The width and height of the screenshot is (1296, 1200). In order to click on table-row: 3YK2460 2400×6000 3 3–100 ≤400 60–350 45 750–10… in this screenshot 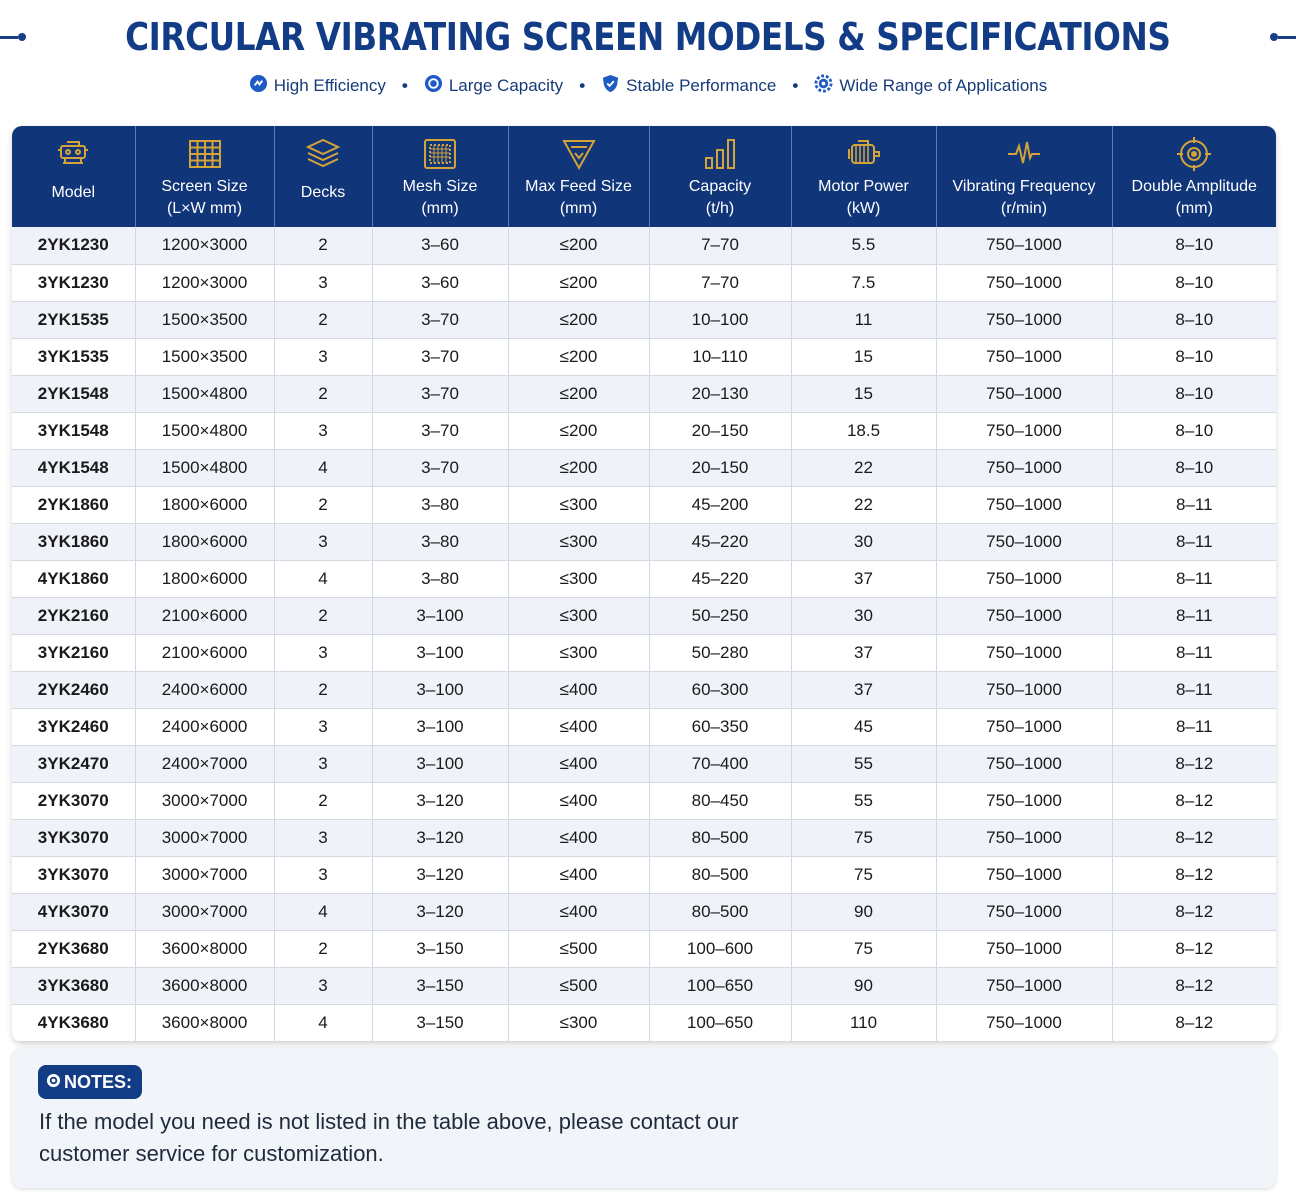, I will do `click(644, 727)`.